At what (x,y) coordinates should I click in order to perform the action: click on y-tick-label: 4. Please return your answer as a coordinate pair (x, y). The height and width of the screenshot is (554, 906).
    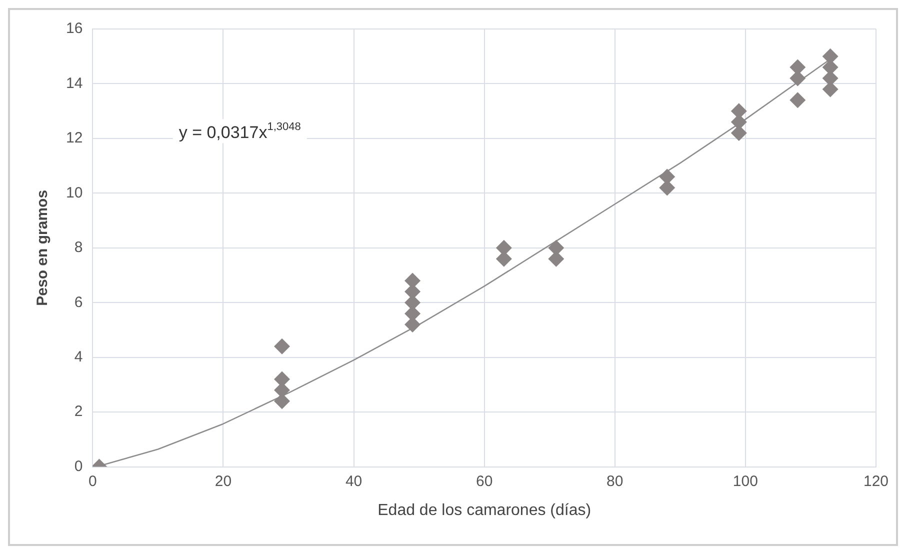
    Looking at the image, I should click on (78, 357).